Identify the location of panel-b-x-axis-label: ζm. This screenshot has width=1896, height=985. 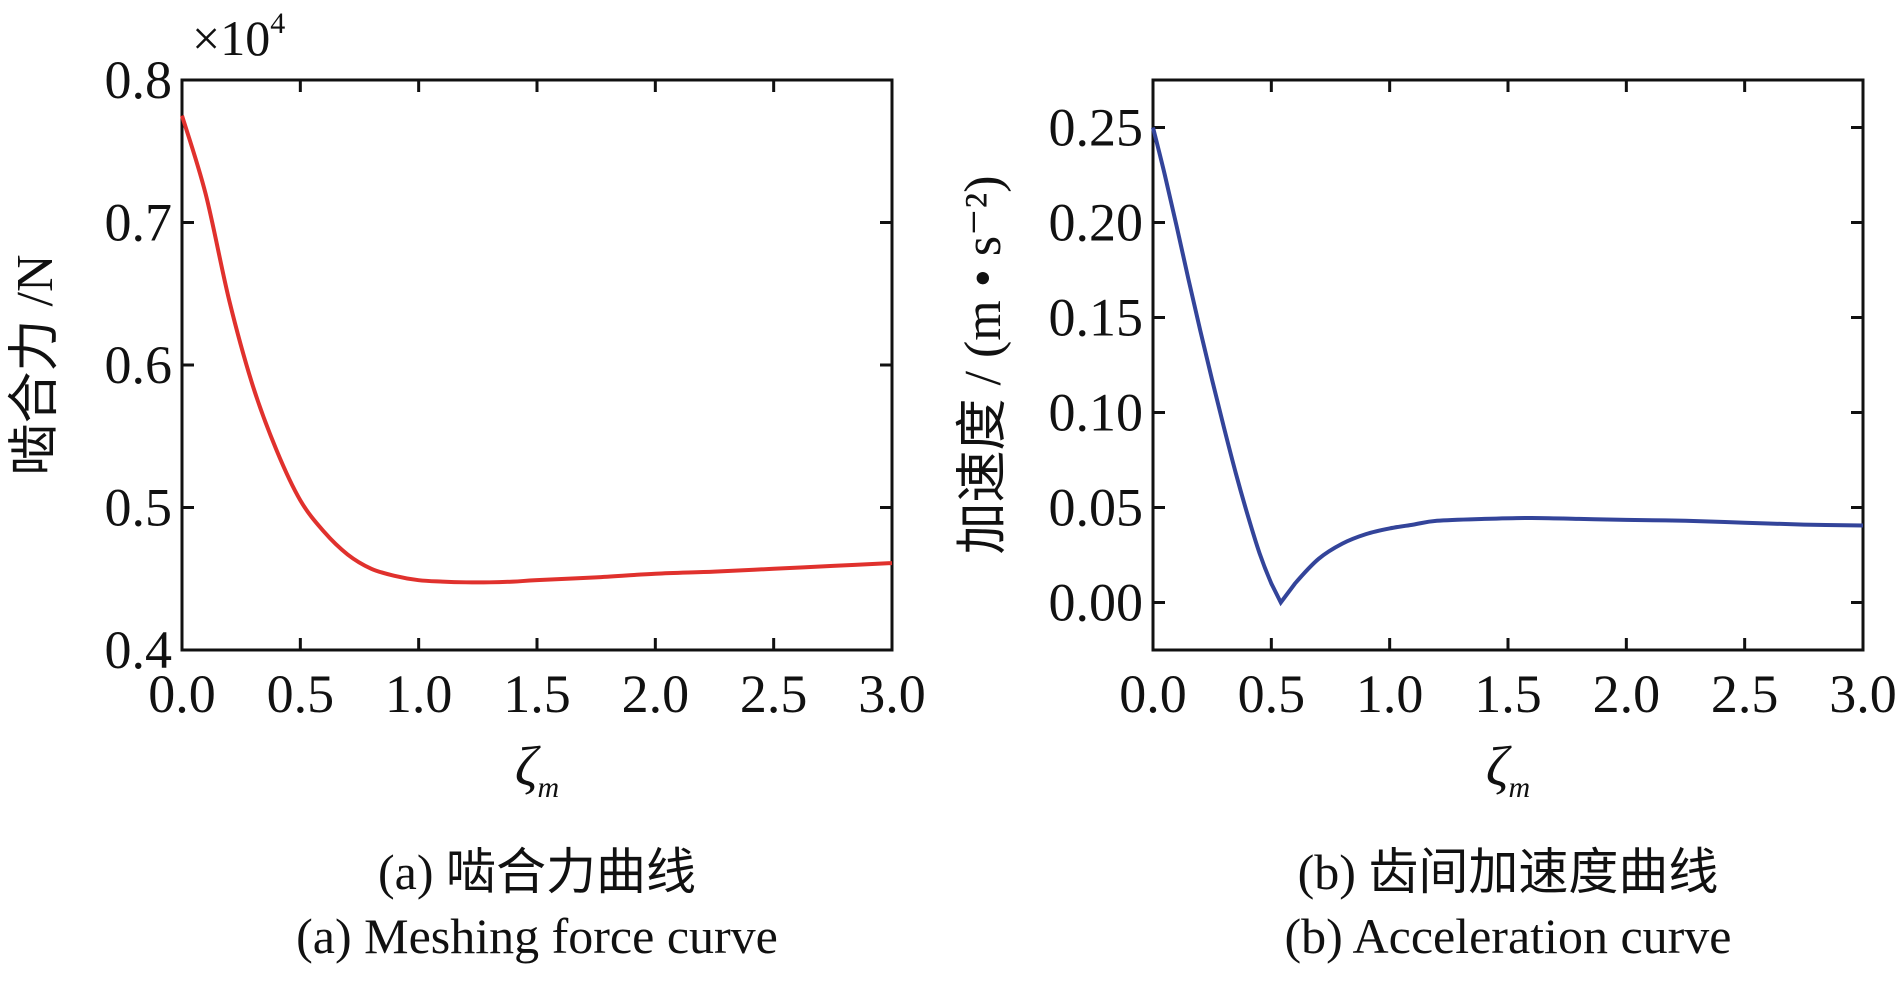
(1508, 770).